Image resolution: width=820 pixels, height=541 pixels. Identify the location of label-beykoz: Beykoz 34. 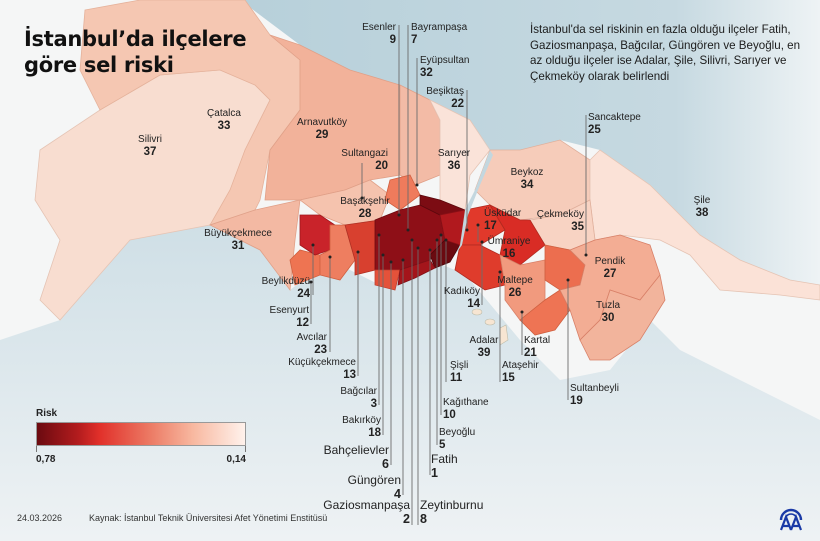
(527, 179).